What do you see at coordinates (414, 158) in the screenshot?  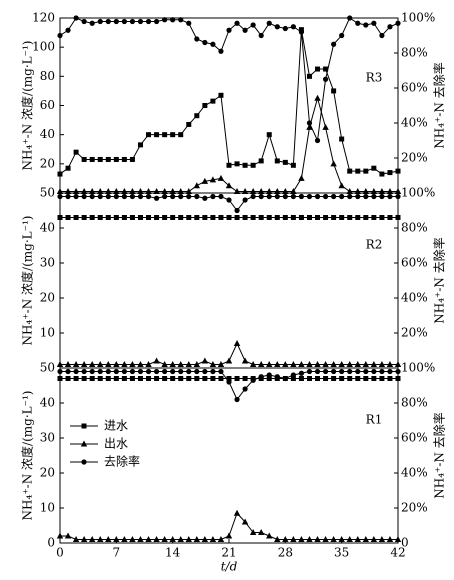 I see `y2-tick-label: 20%` at bounding box center [414, 158].